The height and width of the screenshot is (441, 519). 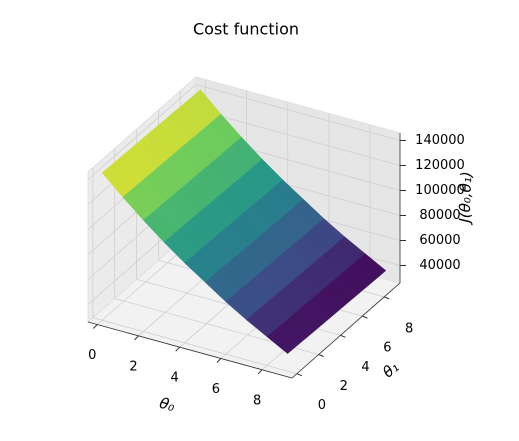 What do you see at coordinates (346, 330) in the screenshot?
I see `y-axis` at bounding box center [346, 330].